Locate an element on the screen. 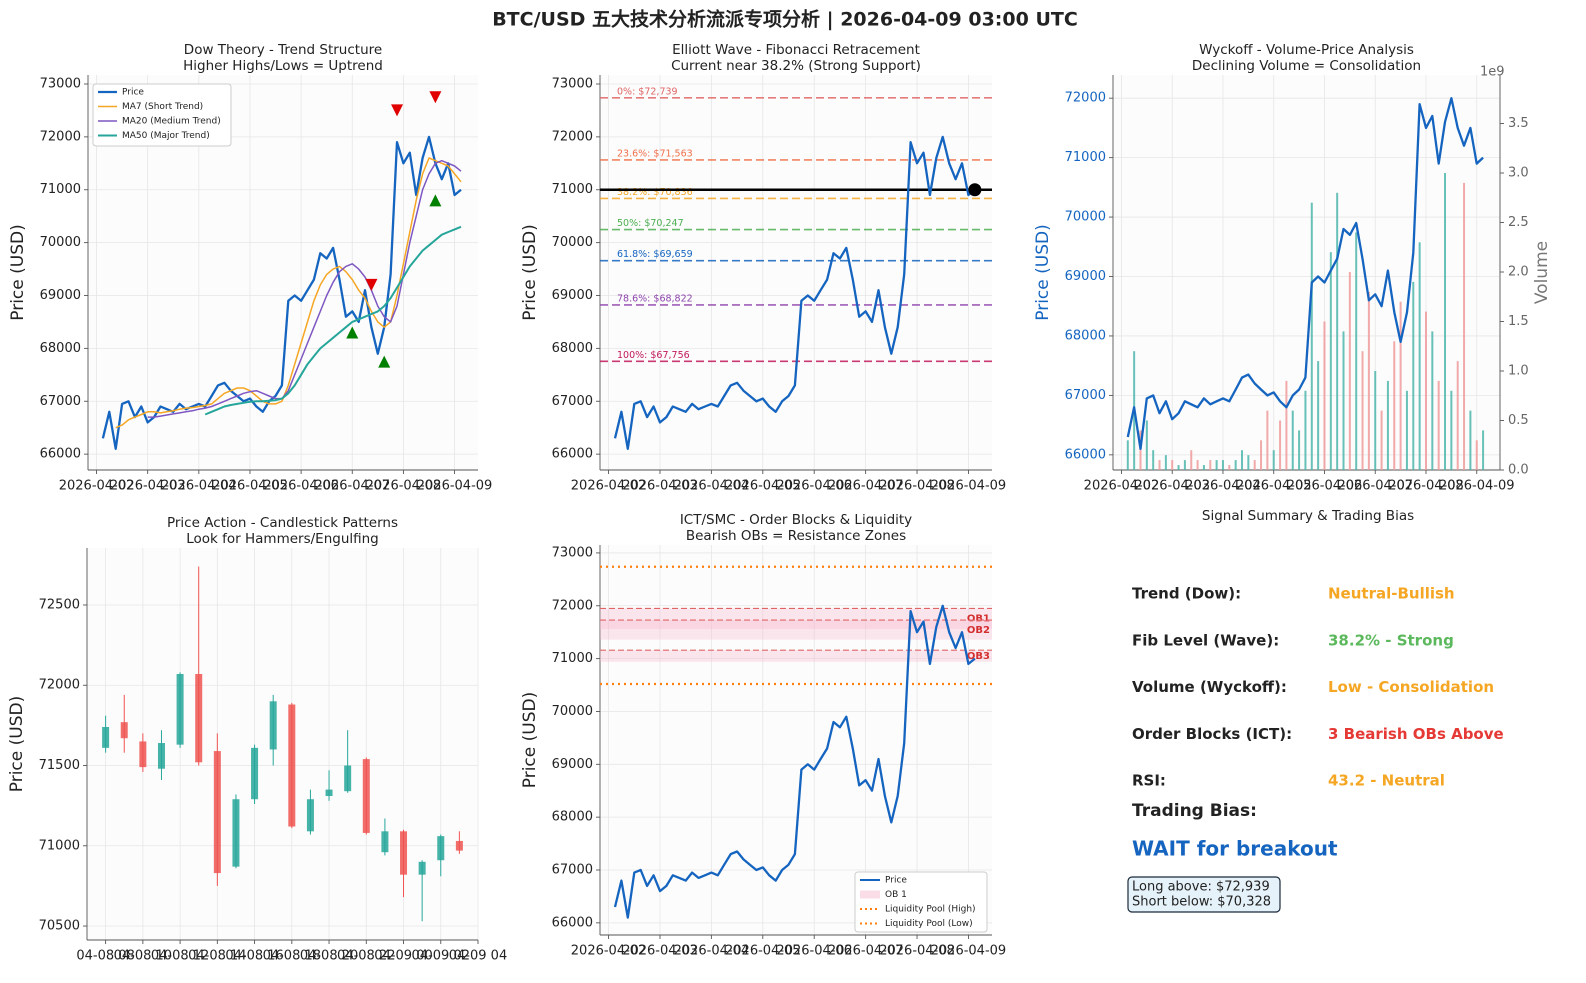 This screenshot has height=983, width=1586. y2-tick-label: 0.5 is located at coordinates (1518, 420).